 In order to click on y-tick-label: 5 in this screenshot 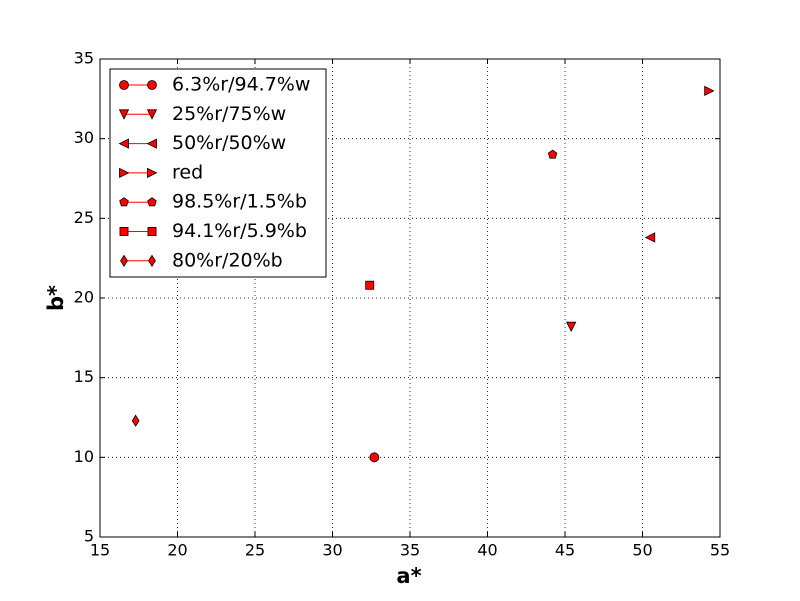, I will do `click(89, 536)`.